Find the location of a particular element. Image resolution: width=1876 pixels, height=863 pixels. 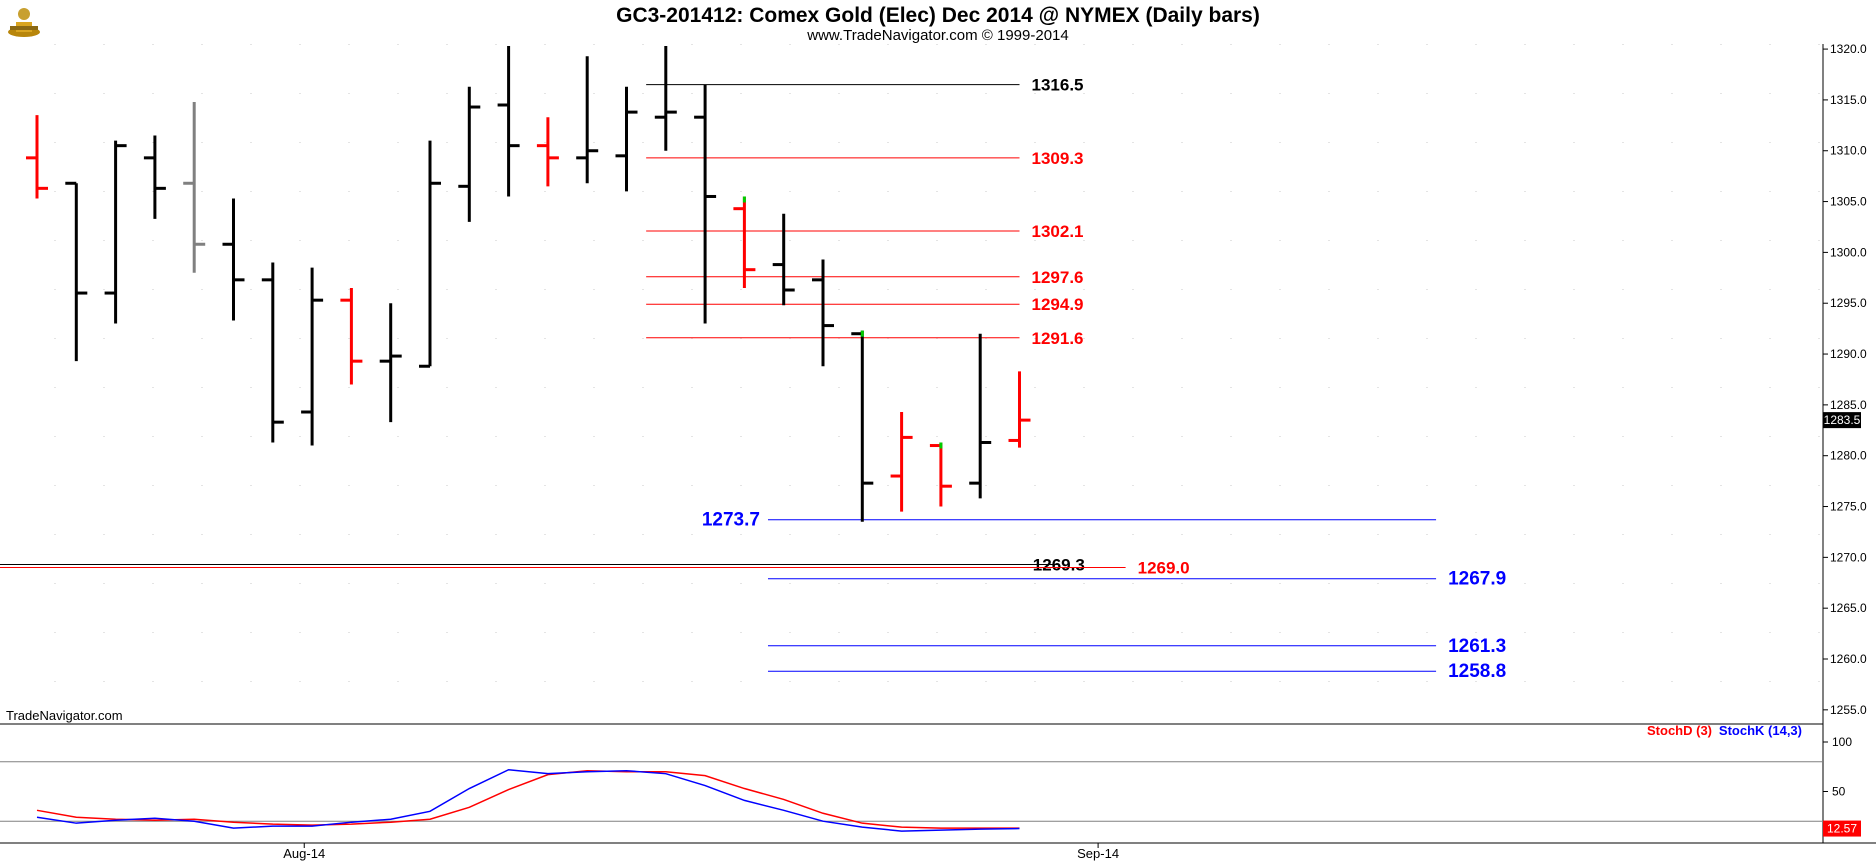

stoch-y-tick-label: 50 is located at coordinates (1839, 792).